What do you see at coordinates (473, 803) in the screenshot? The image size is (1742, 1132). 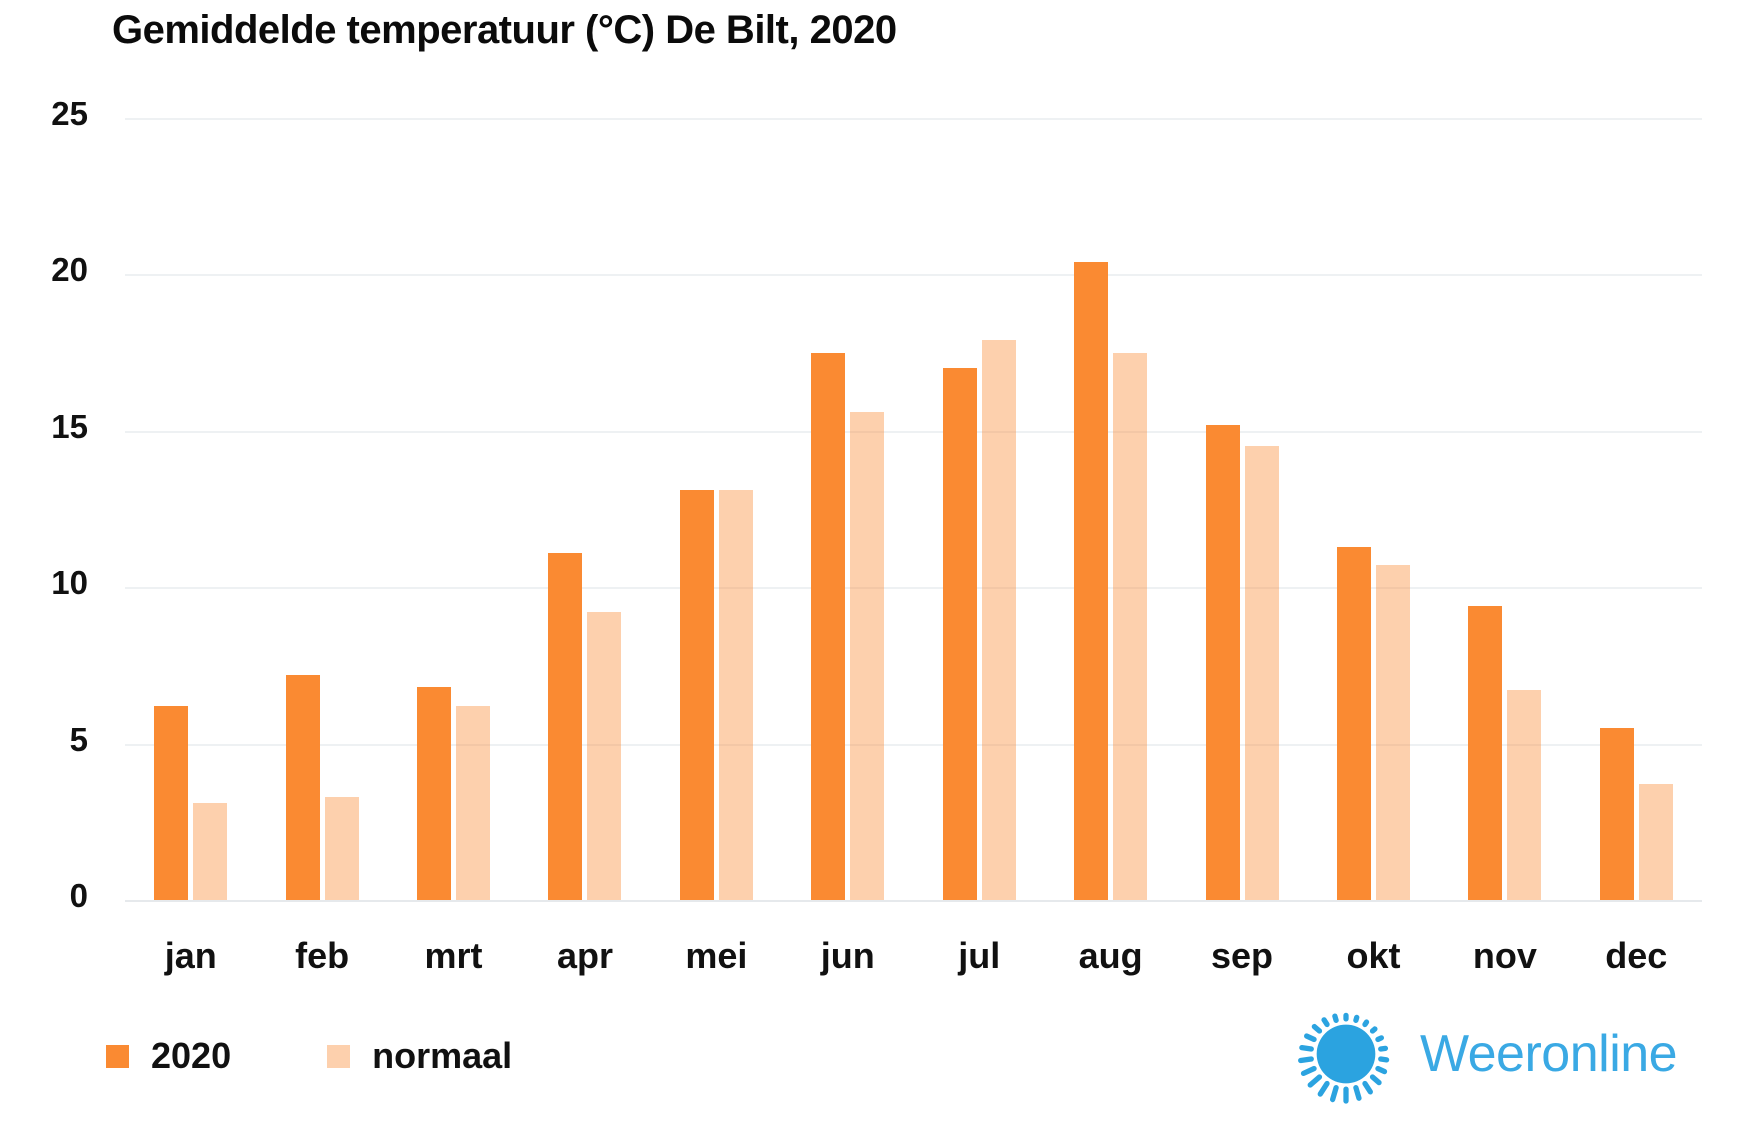 I see `bar-normaal-mrt` at bounding box center [473, 803].